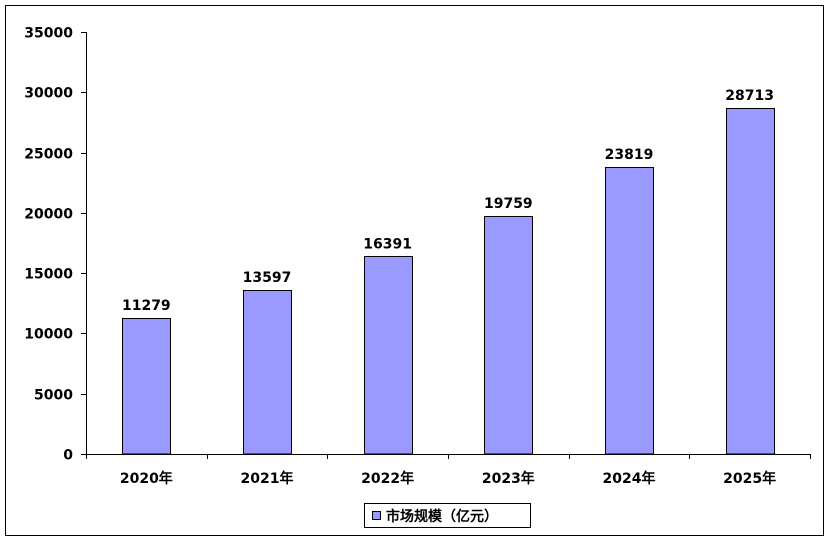  Describe the element at coordinates (376, 515) in the screenshot. I see `legend-swatch` at that location.